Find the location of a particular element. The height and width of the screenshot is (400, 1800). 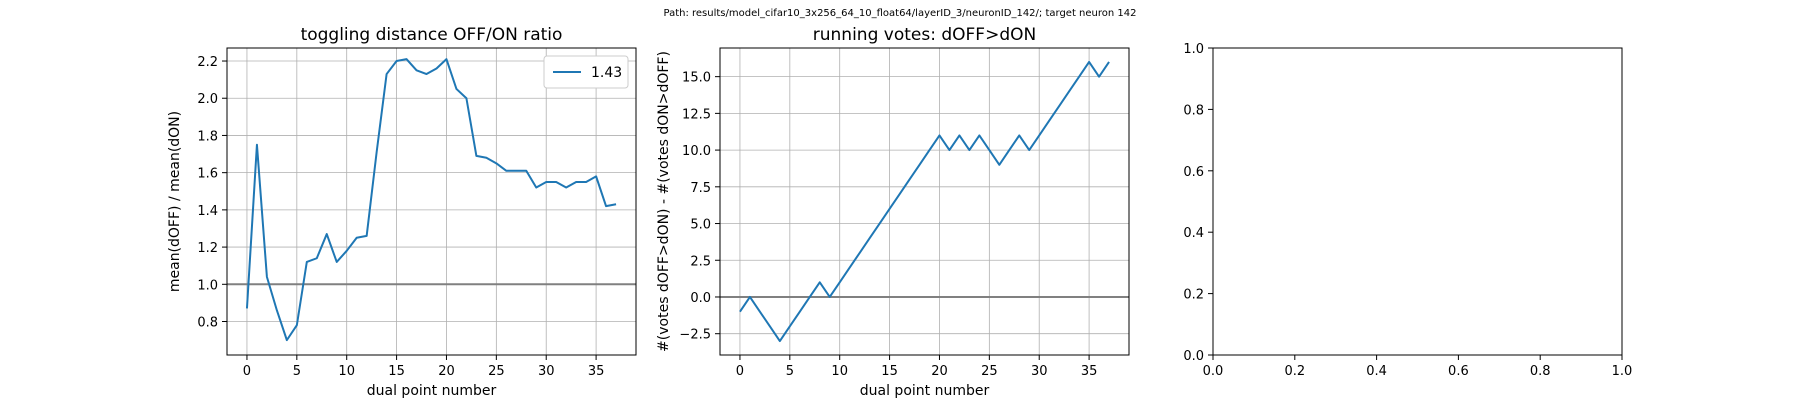

chart-3-ytick-label-2: 0.4 is located at coordinates (1193, 233).